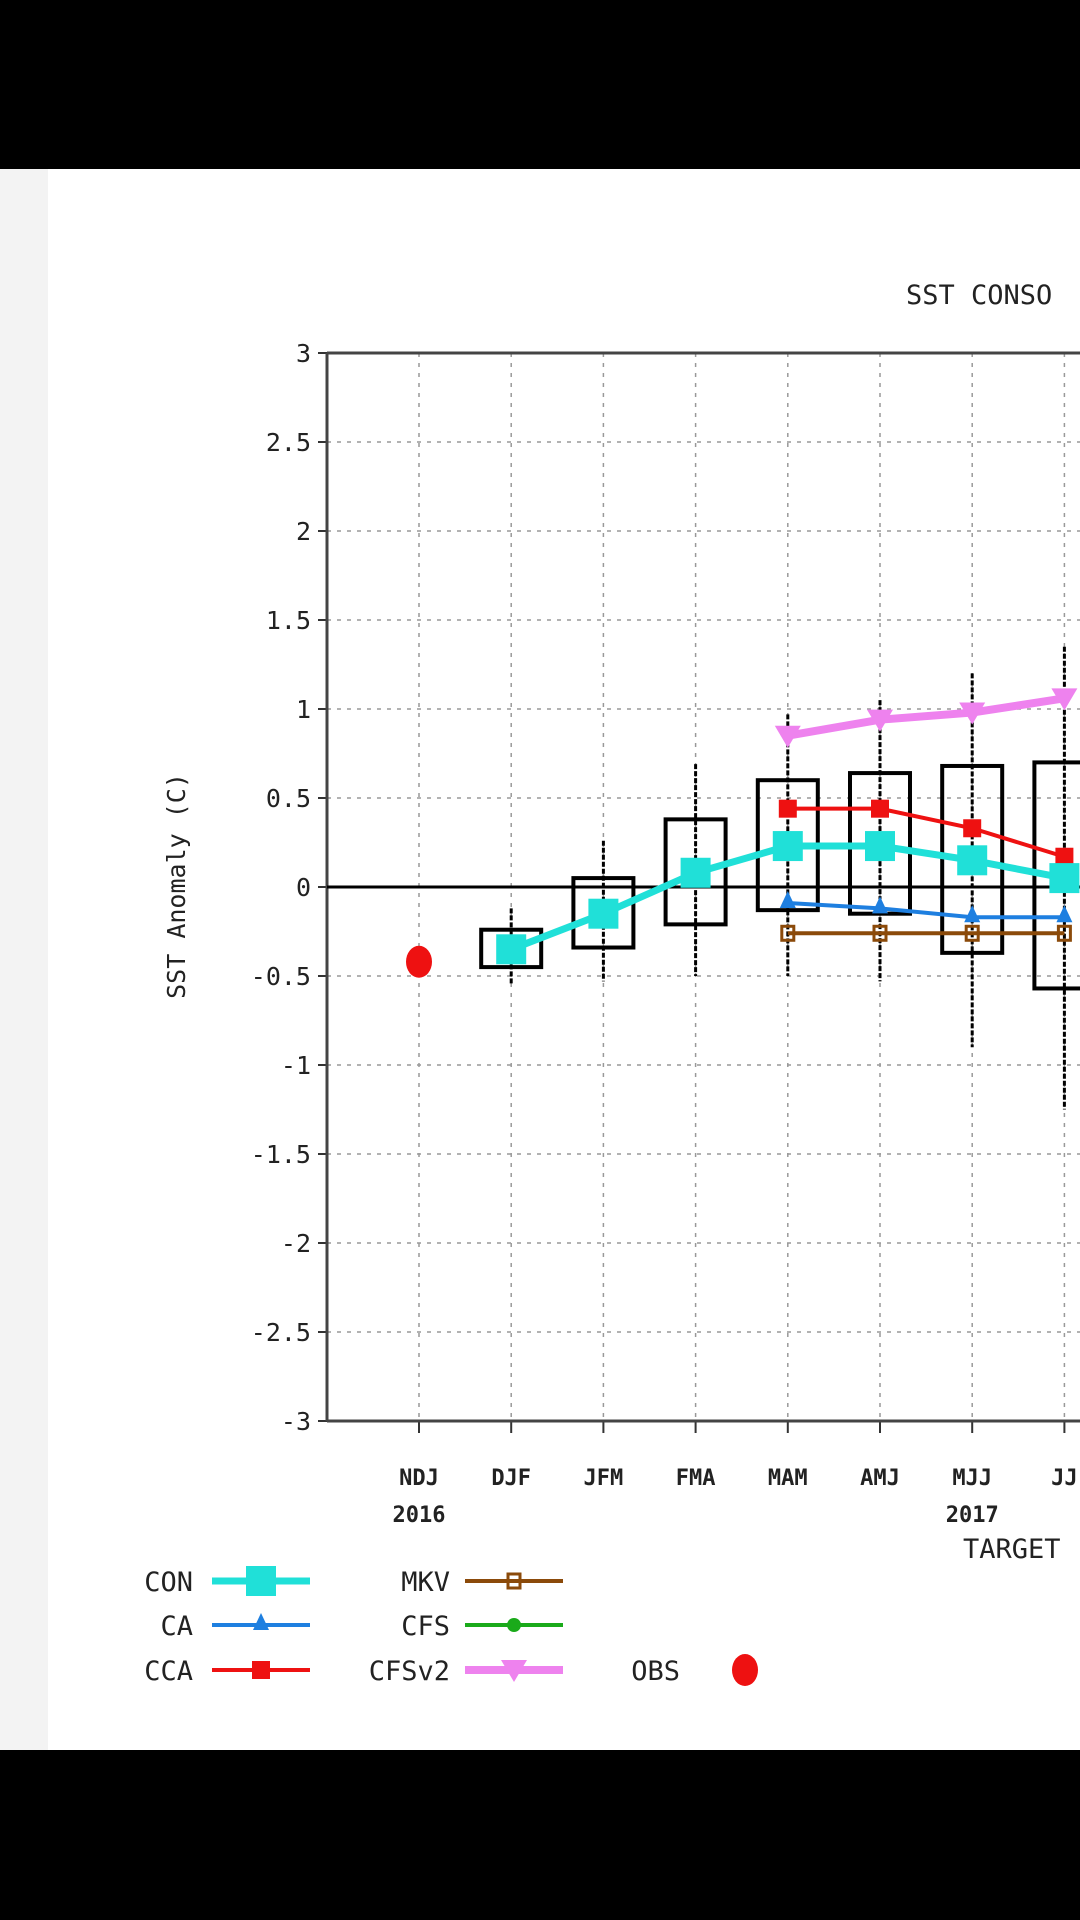 The width and height of the screenshot is (1080, 1920). Describe the element at coordinates (419, 1478) in the screenshot. I see `x-tick-label: NDJ` at that location.